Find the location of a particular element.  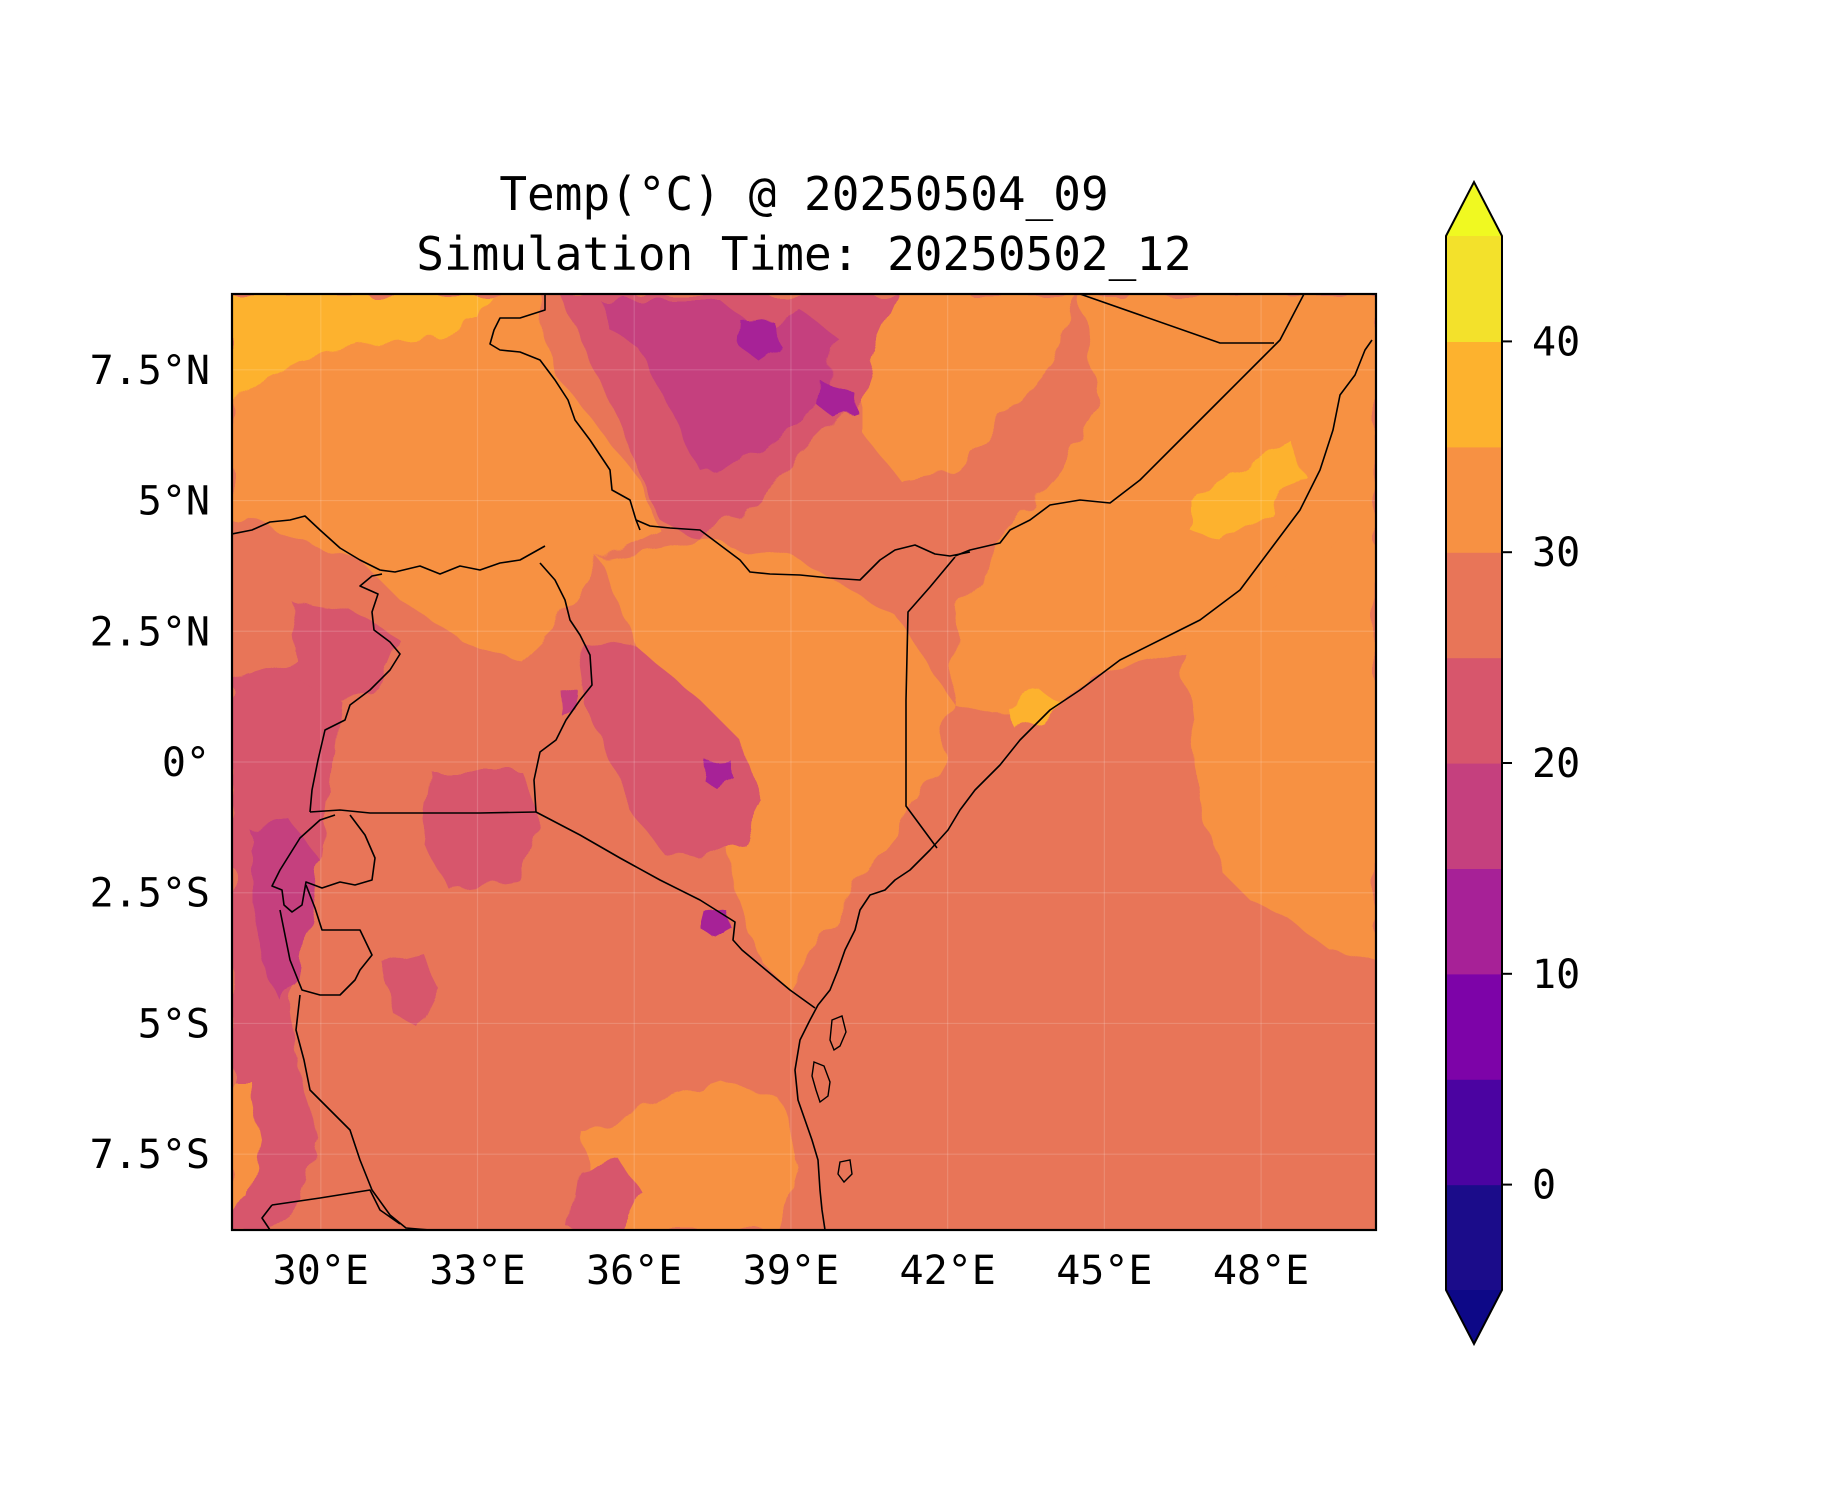

border-kenya-tanzania is located at coordinates (675, 910).